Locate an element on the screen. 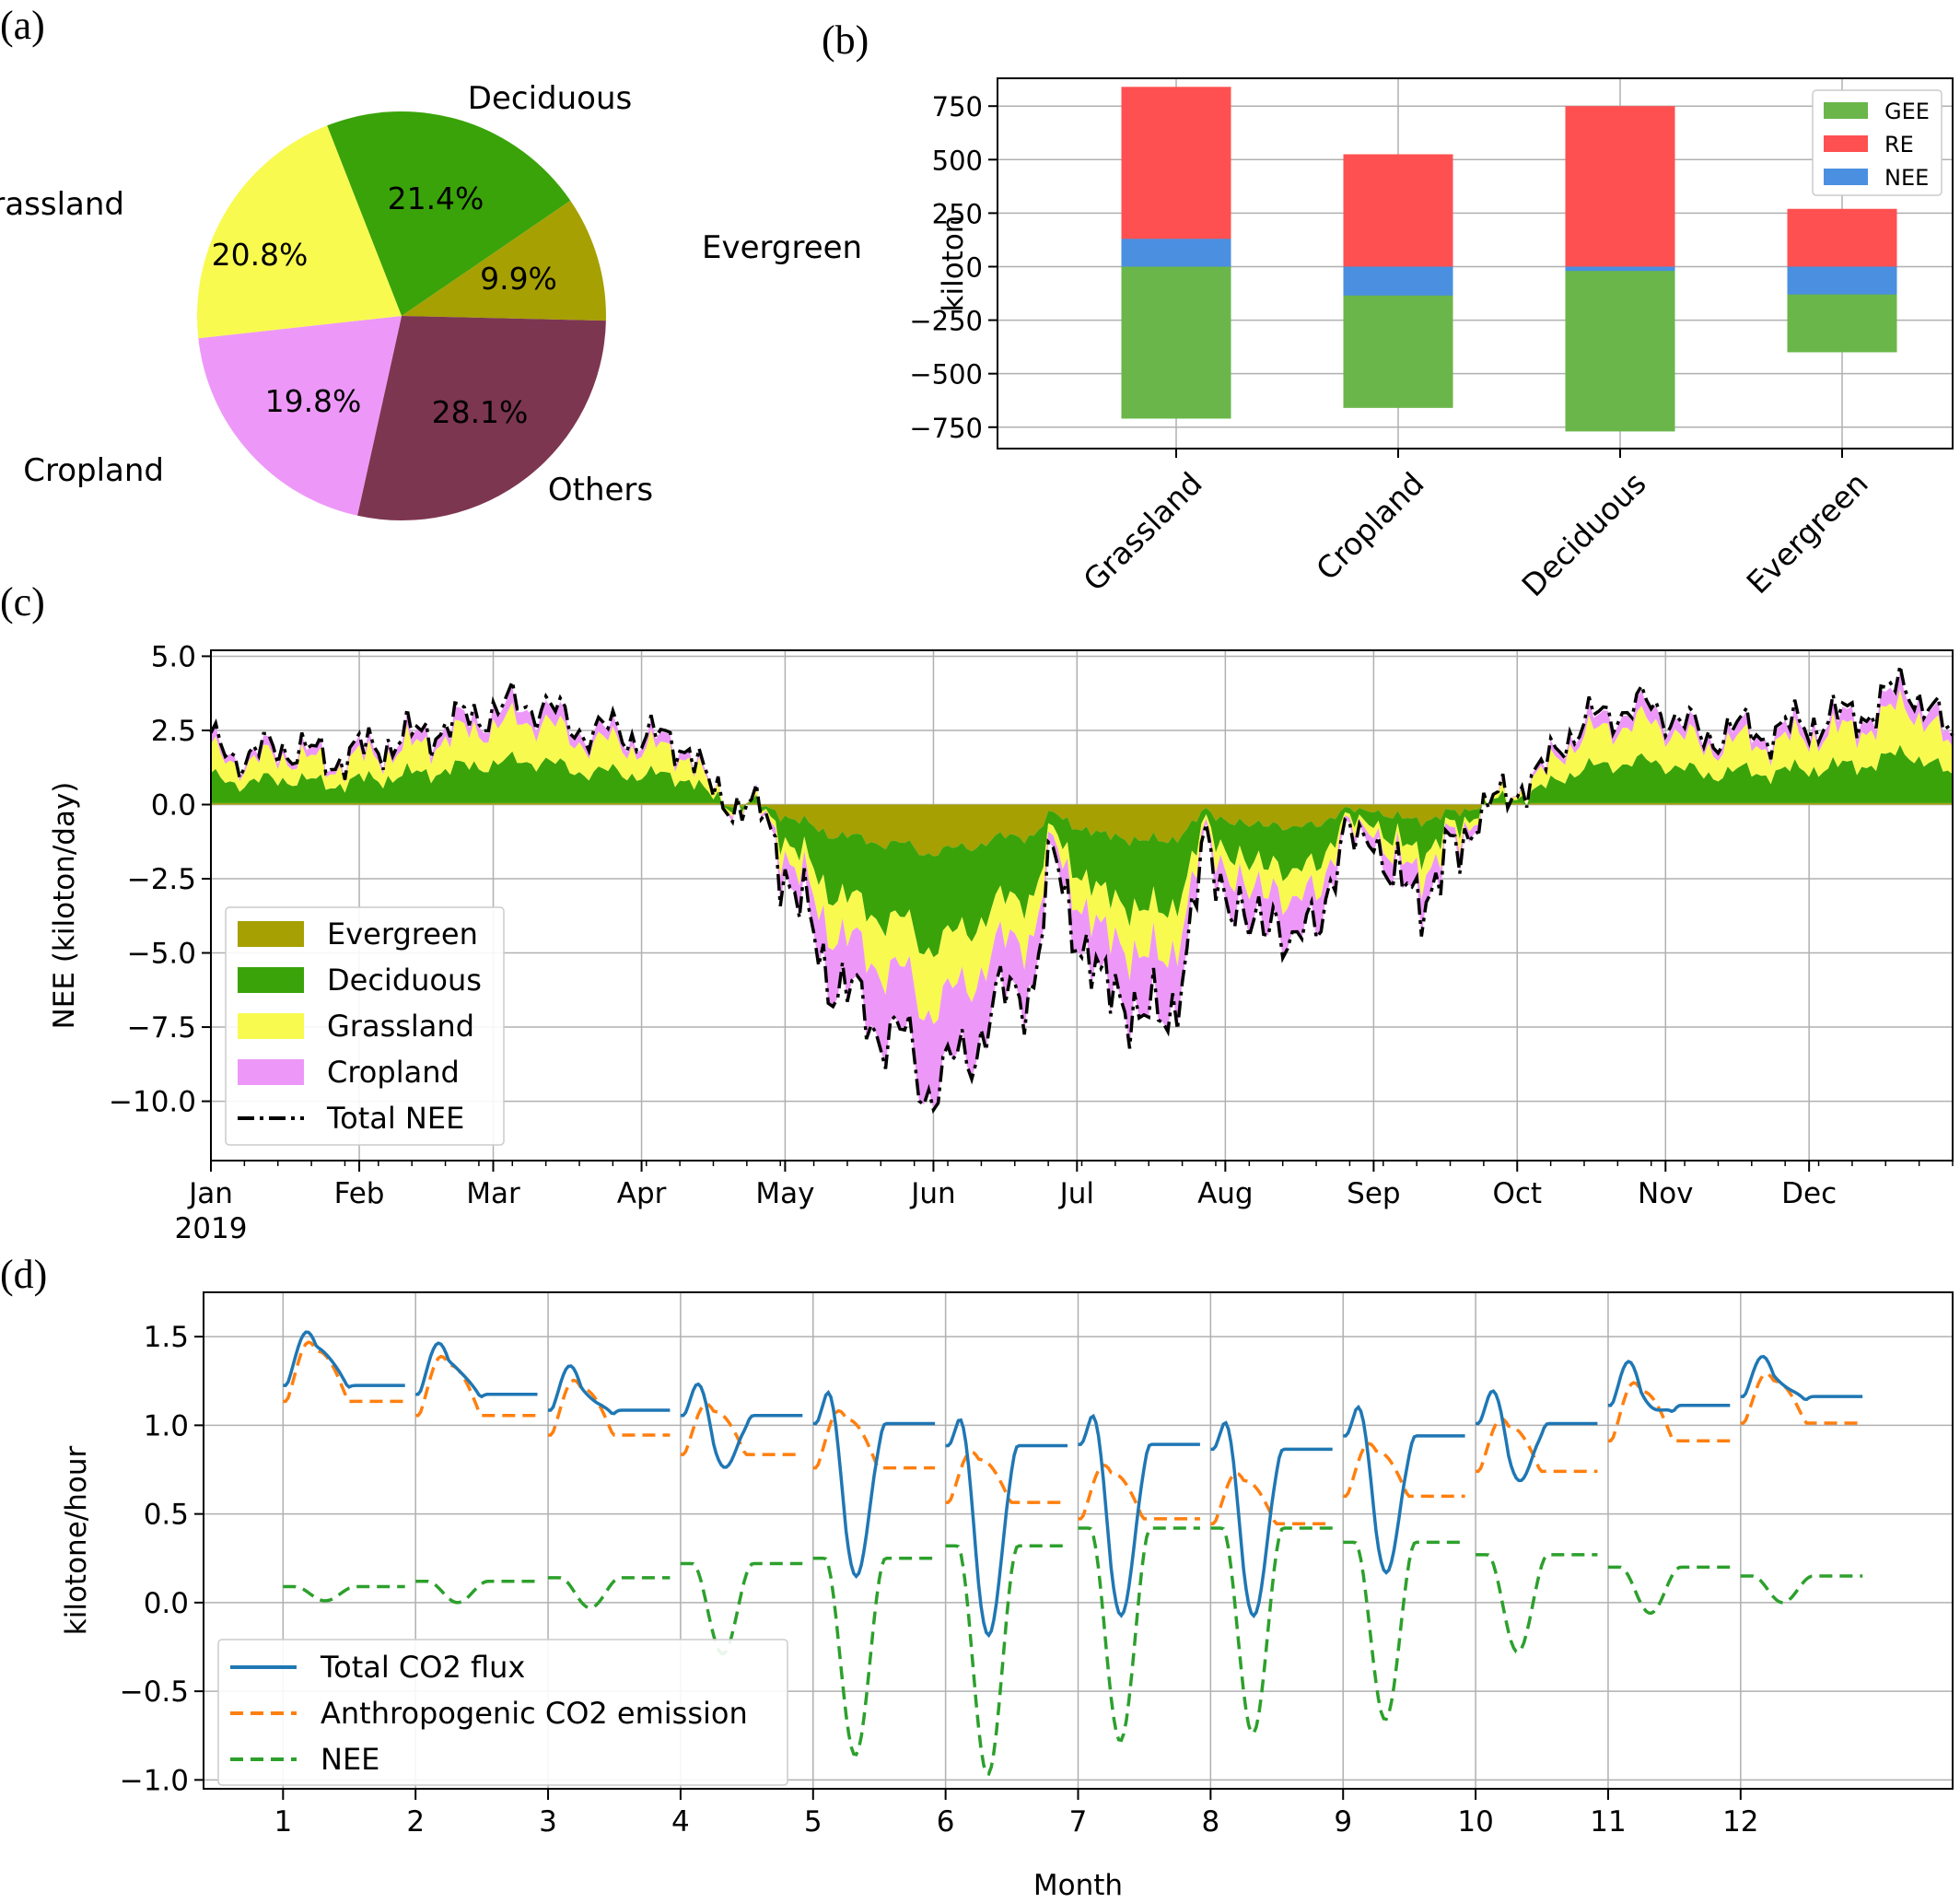 The image size is (1960, 1903). y-tick-label: 2.5 is located at coordinates (173, 731).